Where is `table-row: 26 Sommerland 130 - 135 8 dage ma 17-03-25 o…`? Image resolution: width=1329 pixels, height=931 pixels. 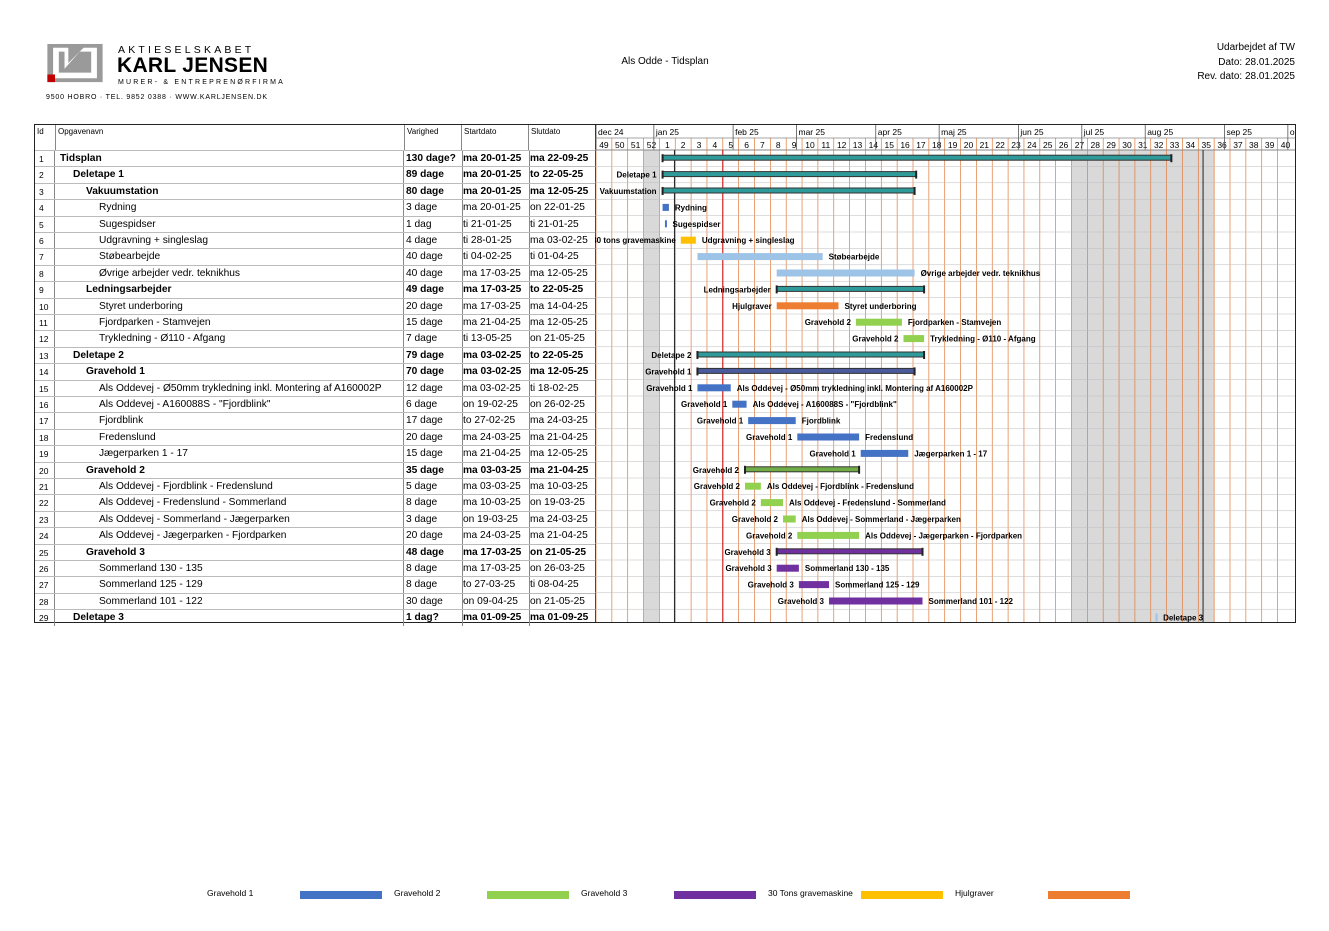
table-row: 26 Sommerland 130 - 135 8 dage ma 17-03-25 o… is located at coordinates (315, 568).